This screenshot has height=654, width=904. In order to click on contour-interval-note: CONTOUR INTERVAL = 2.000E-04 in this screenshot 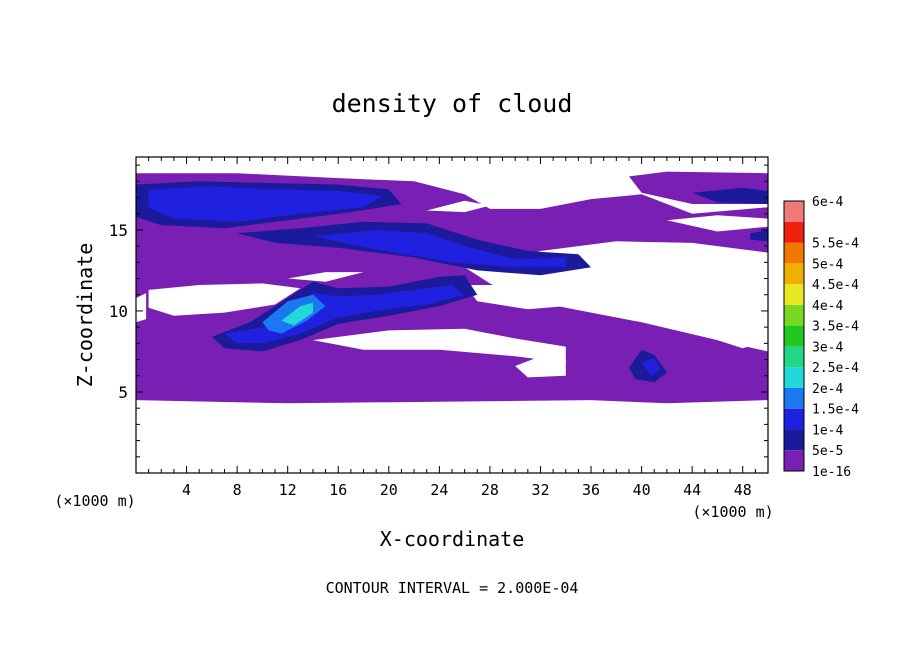, I will do `click(452, 588)`.